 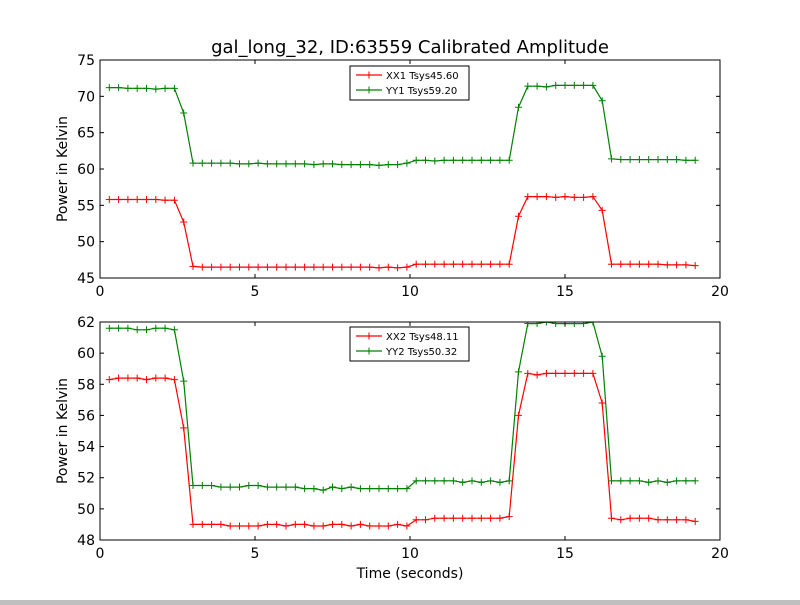 I want to click on legend-label: YY2 Tsys50.32, so click(x=421, y=352).